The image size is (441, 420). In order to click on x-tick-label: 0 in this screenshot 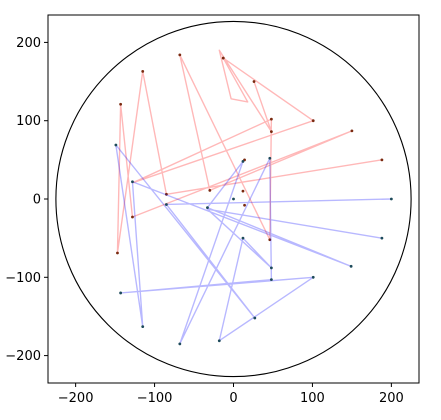, I will do `click(233, 398)`.